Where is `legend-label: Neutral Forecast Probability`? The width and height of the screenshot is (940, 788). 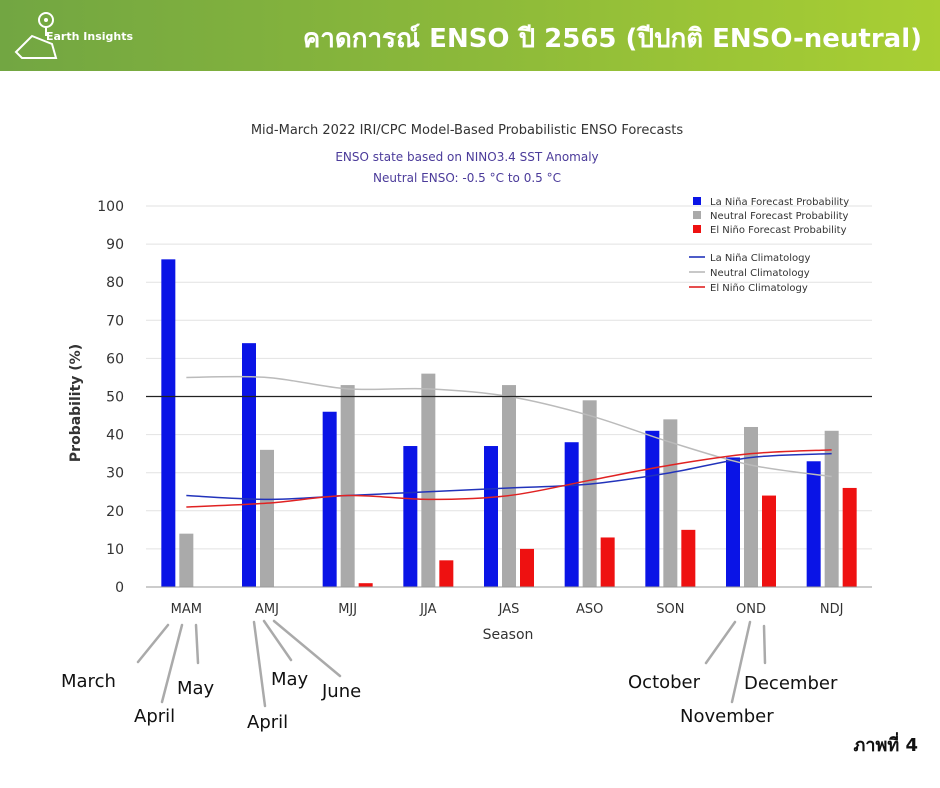
legend-label: Neutral Forecast Probability is located at coordinates (779, 216).